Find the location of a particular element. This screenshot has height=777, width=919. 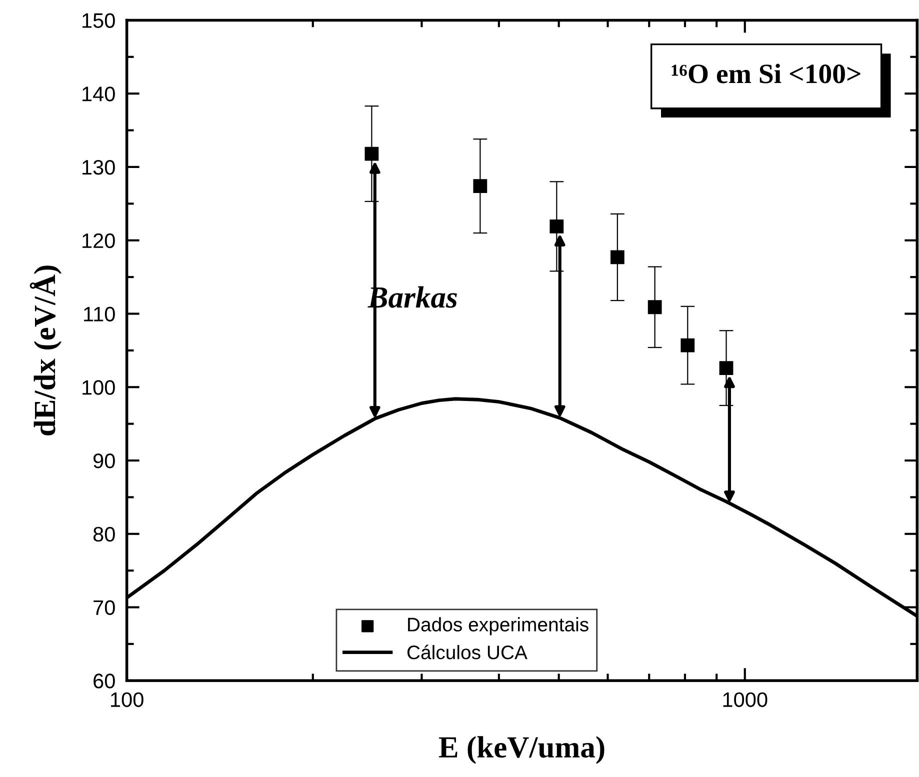

y-tick-label: 60 is located at coordinates (104, 681).